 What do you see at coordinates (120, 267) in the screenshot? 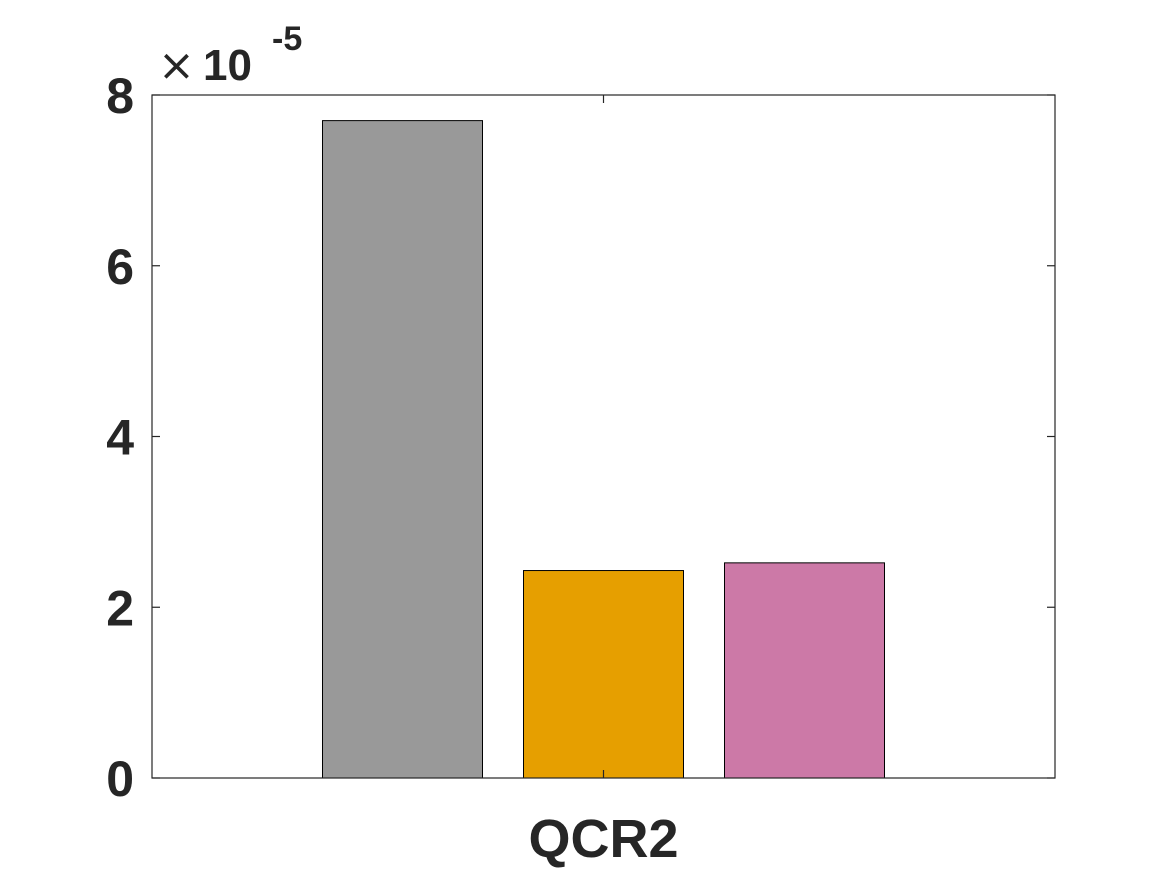
I see `y-tick-label: 6` at bounding box center [120, 267].